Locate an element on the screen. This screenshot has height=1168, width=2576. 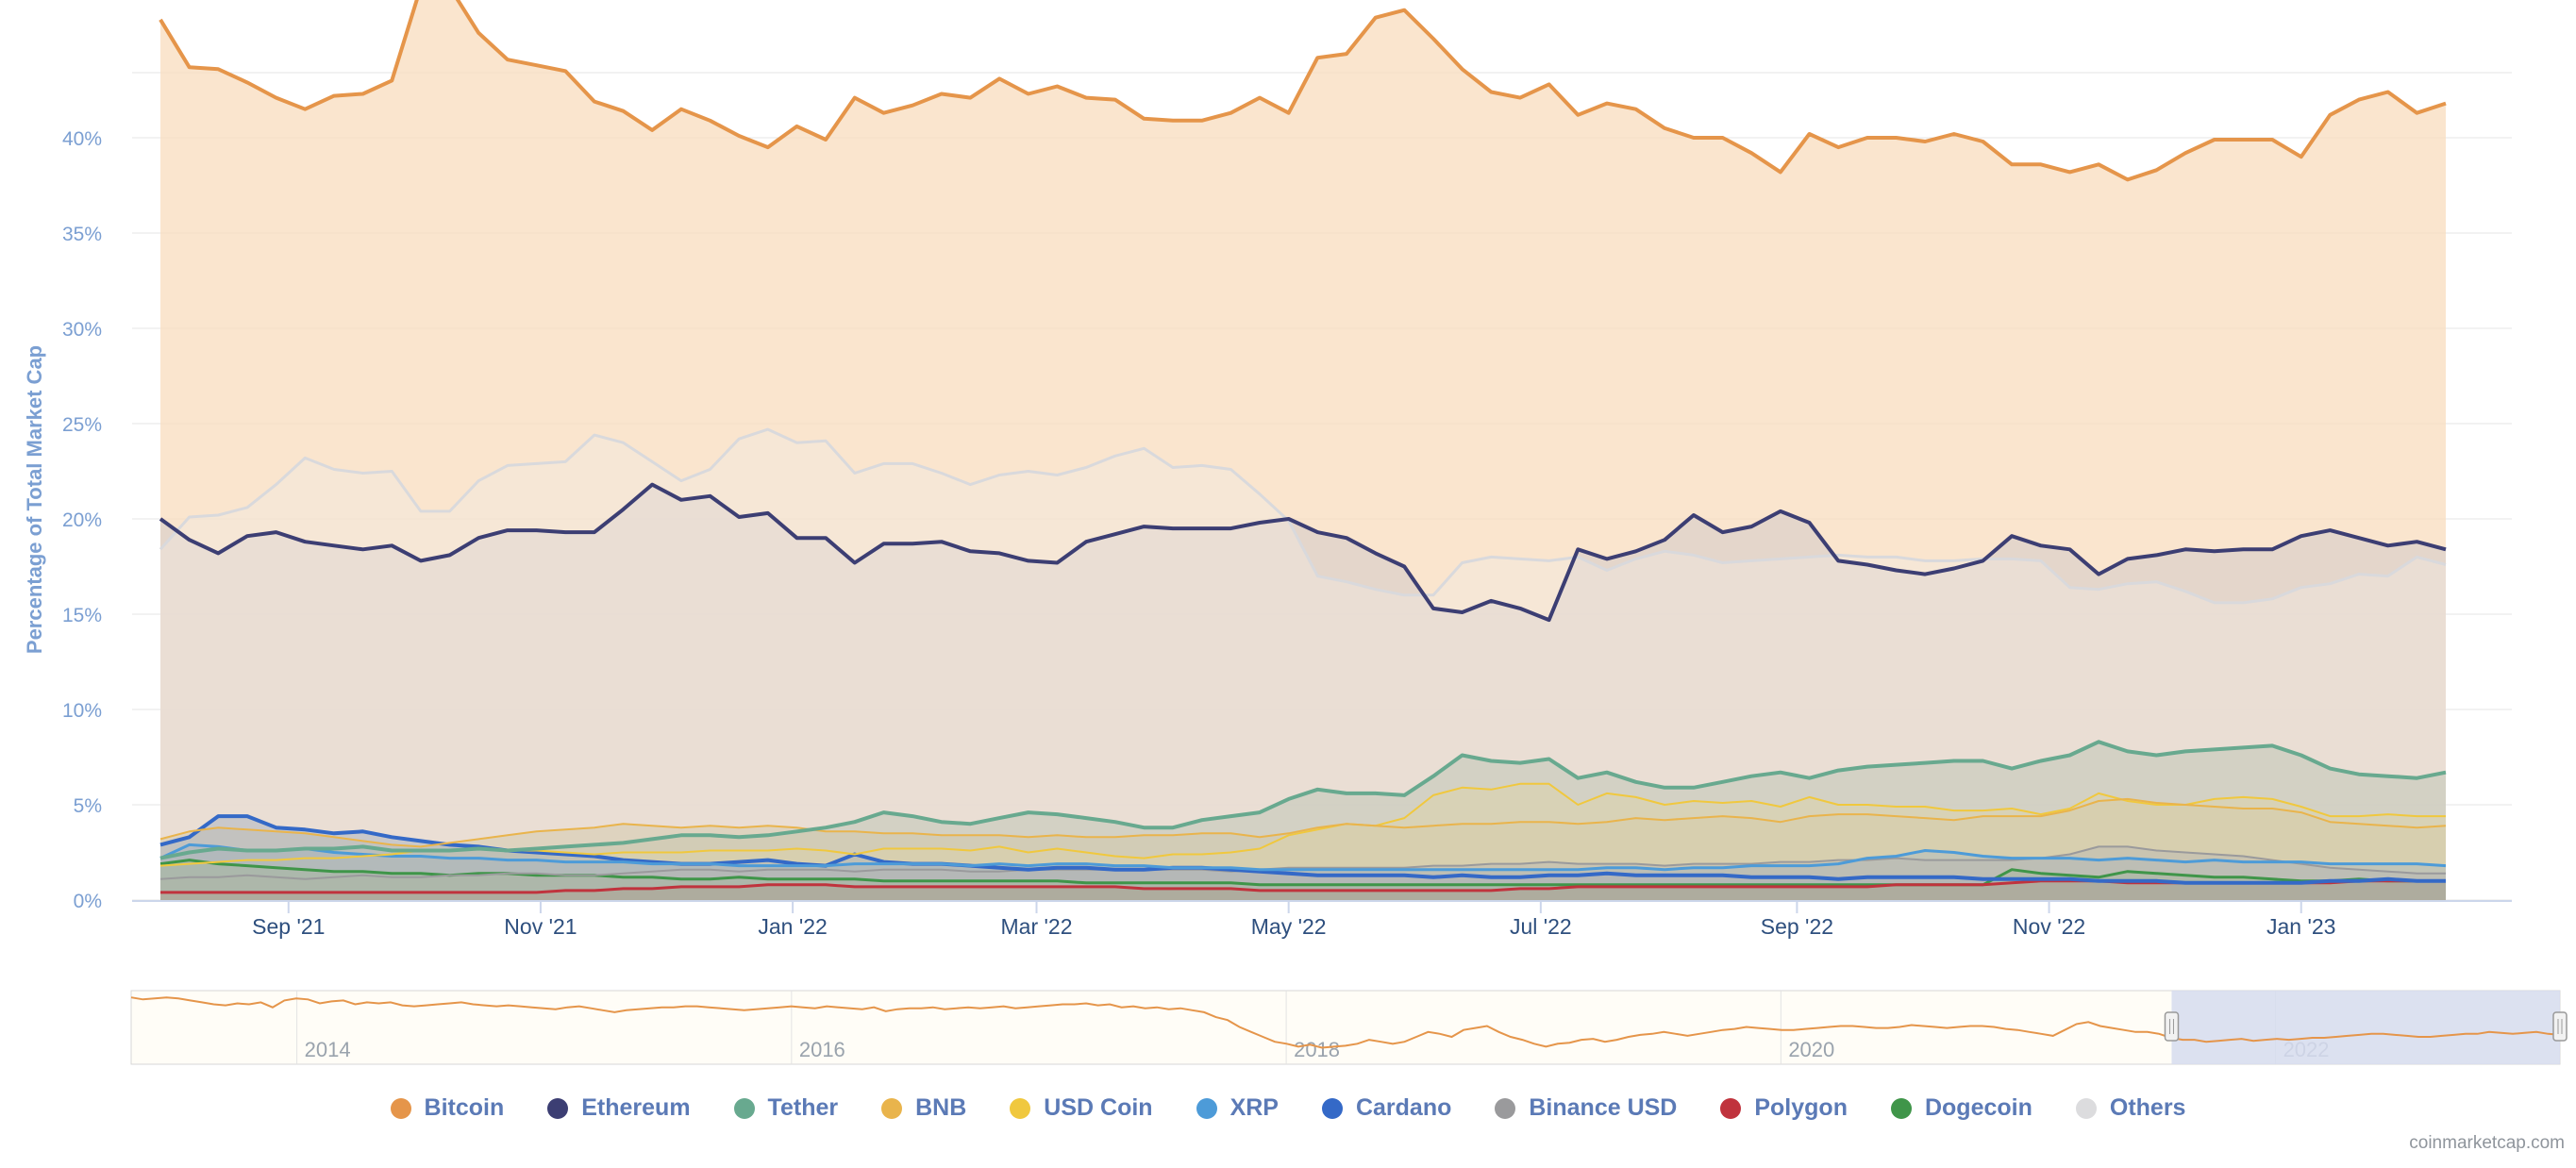
navigator-year-label: 2020 is located at coordinates (1811, 1049).